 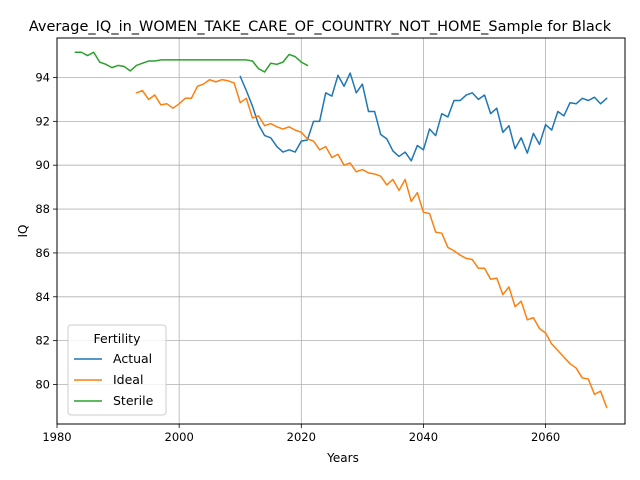 I want to click on legend-box, so click(x=117, y=370).